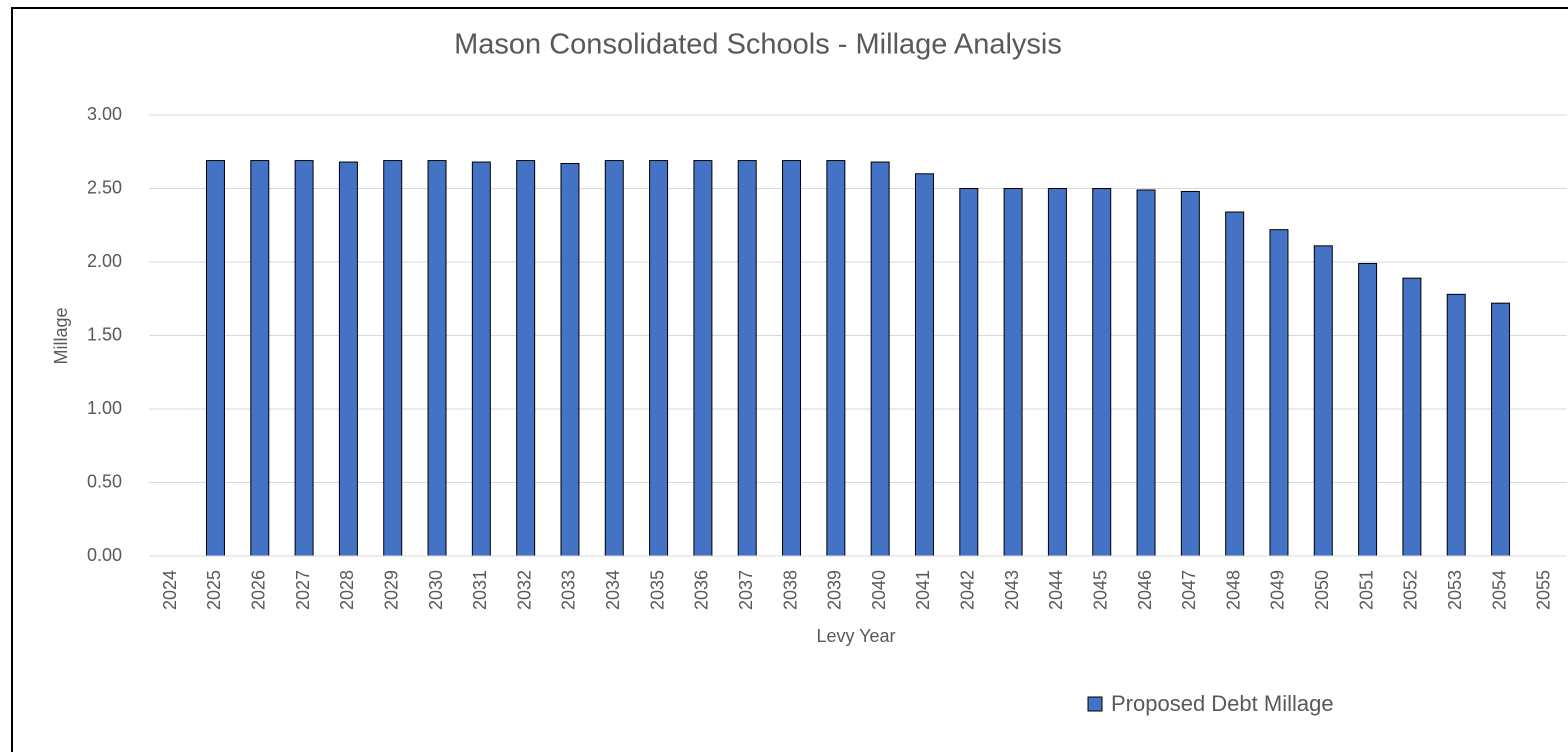 This screenshot has height=752, width=1568. Describe the element at coordinates (569, 590) in the screenshot. I see `x-tick-label: 2033` at that location.